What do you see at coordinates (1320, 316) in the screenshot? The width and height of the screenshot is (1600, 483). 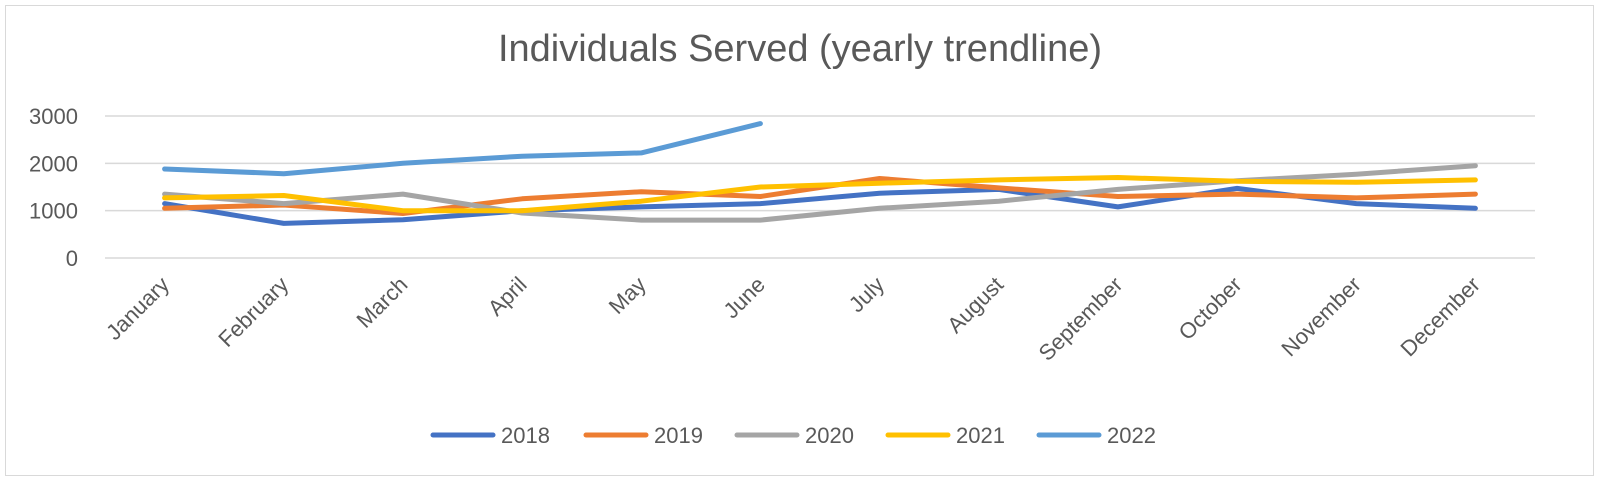 I see `x-tick-label: November` at bounding box center [1320, 316].